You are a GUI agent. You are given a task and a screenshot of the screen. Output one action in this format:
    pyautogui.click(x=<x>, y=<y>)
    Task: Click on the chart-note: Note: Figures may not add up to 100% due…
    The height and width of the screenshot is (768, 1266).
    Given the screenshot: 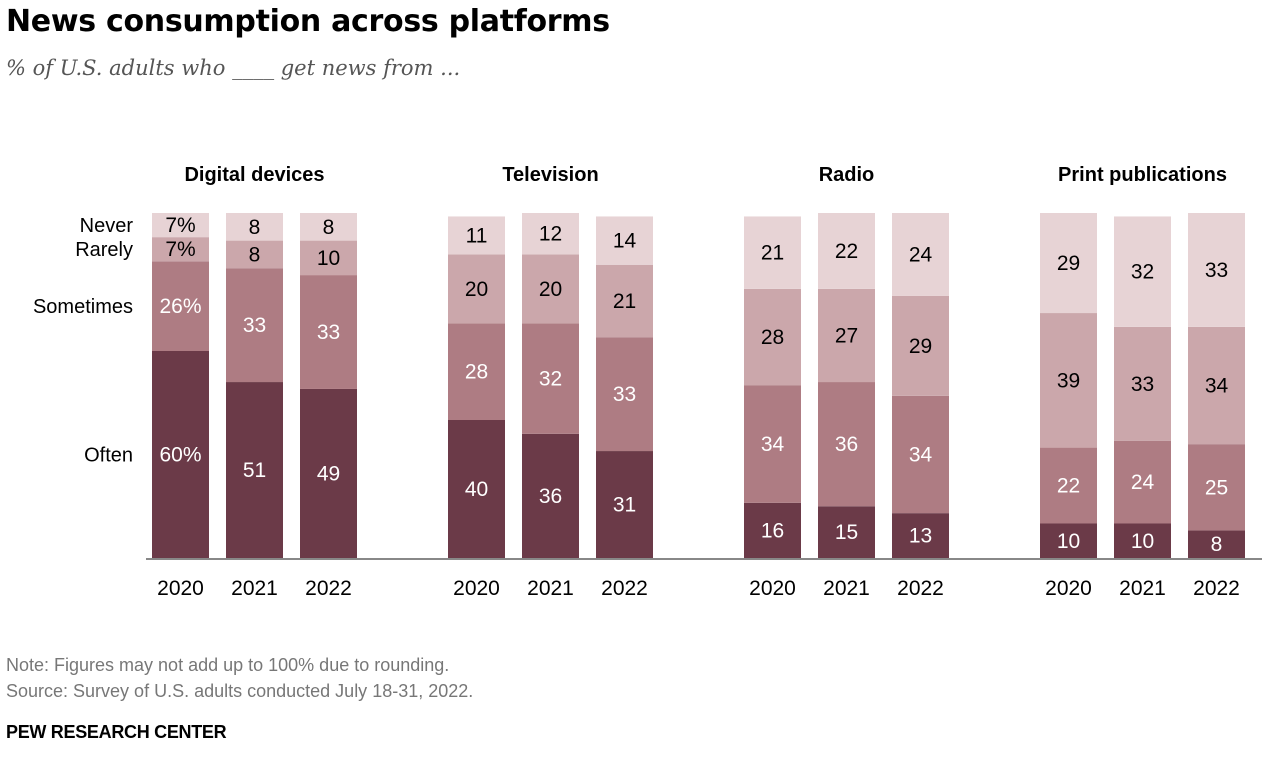 What is the action you would take?
    pyautogui.click(x=228, y=665)
    